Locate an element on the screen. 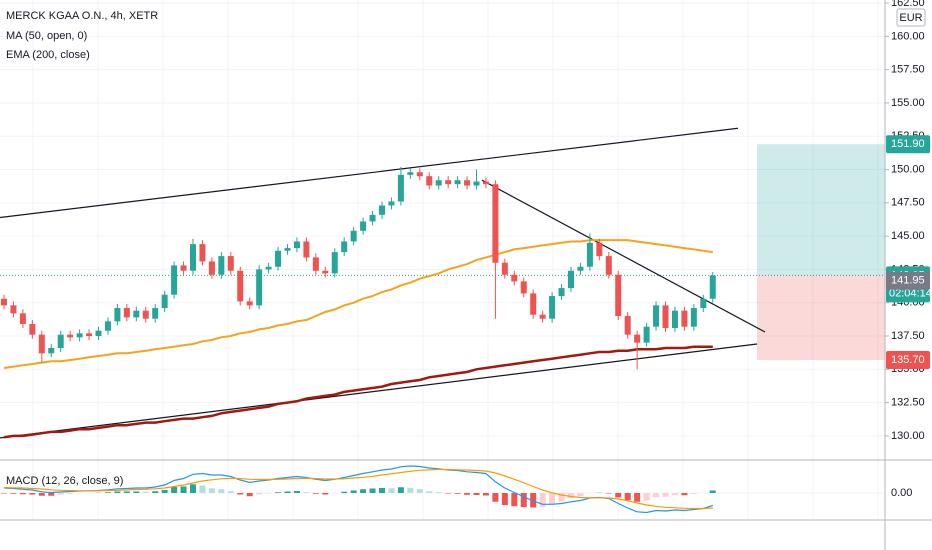 This screenshot has height=550, width=932. moving-average-line is located at coordinates (358, 392).